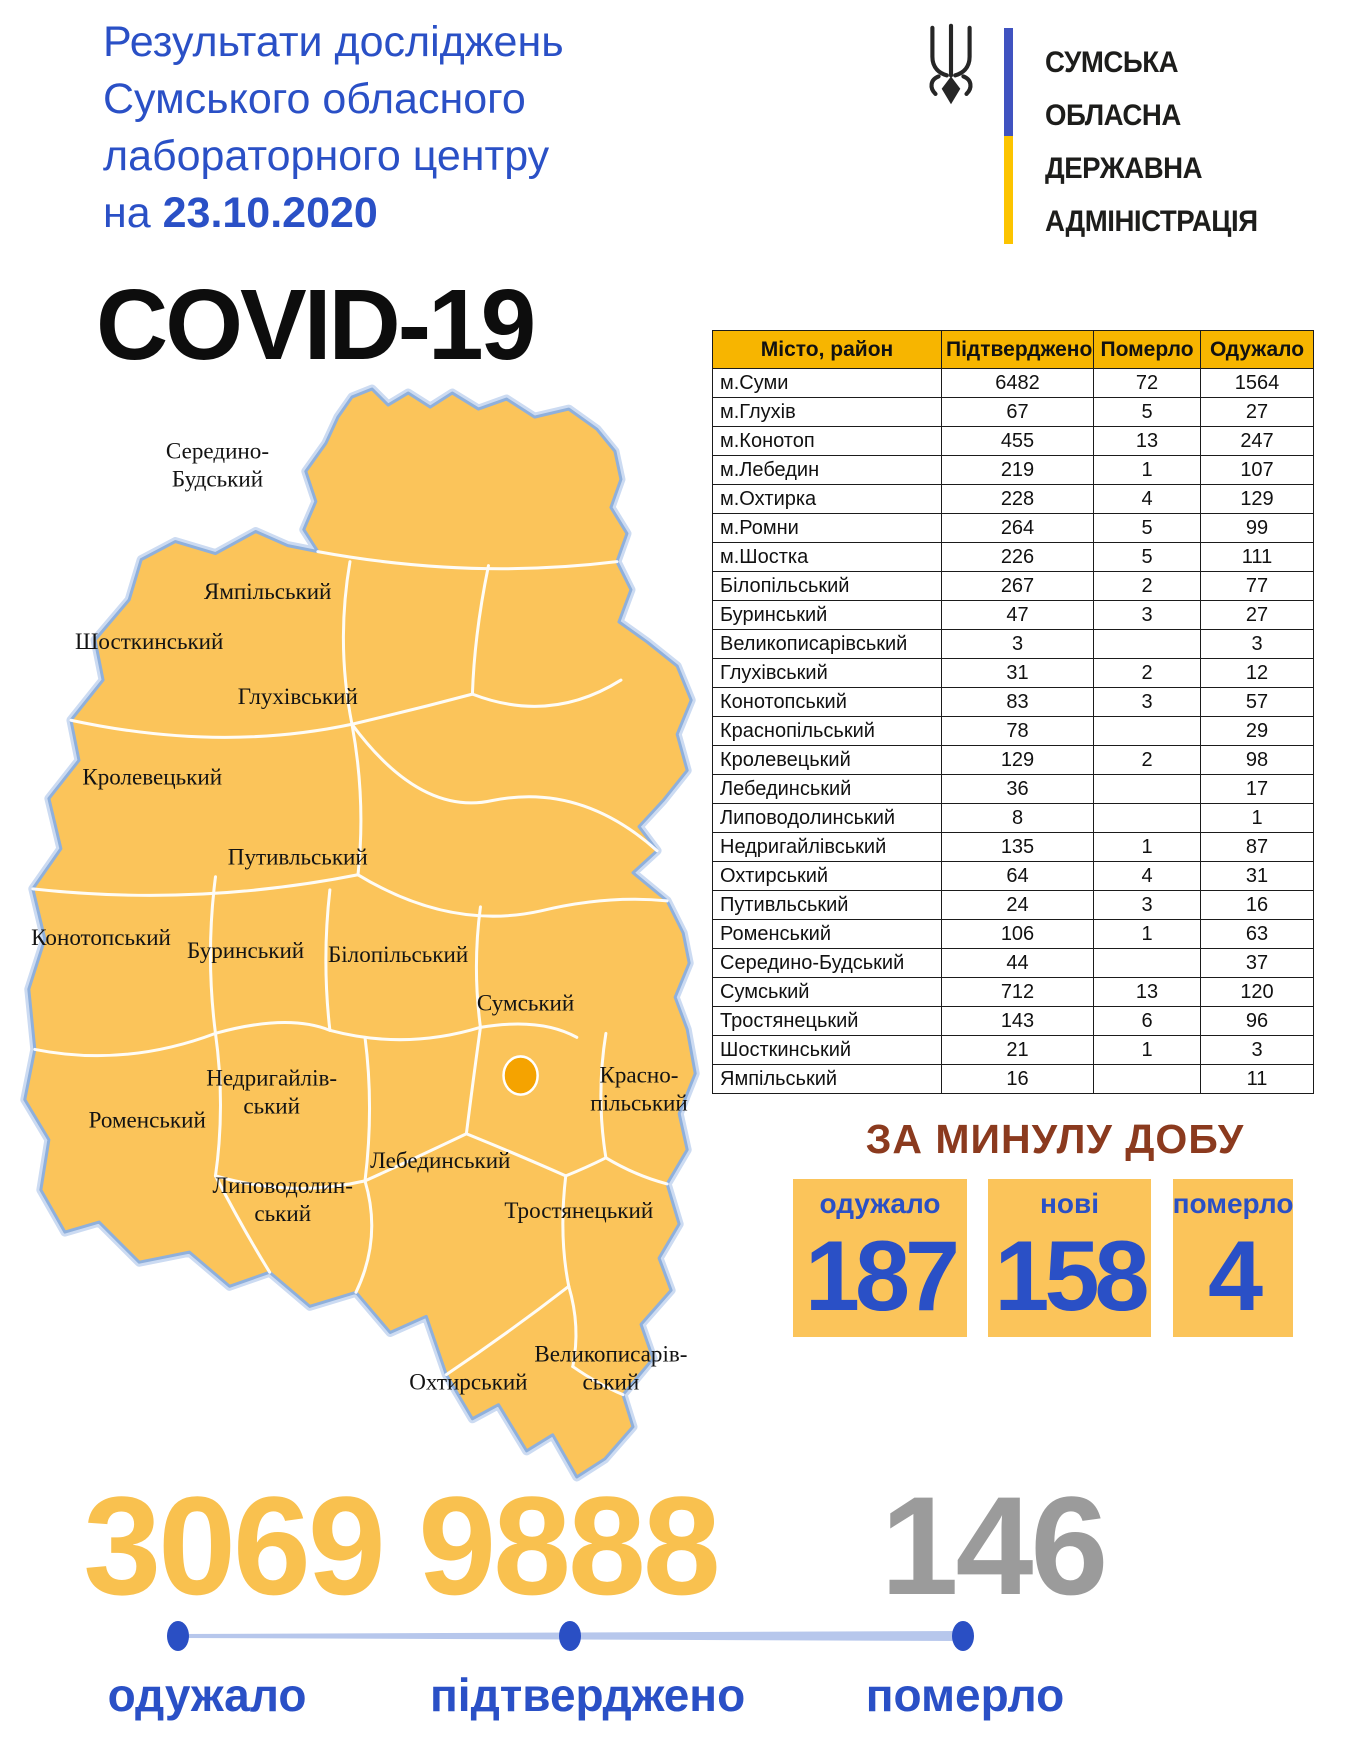  What do you see at coordinates (827, 905) in the screenshot?
I see `district-name-cell: Путивльський` at bounding box center [827, 905].